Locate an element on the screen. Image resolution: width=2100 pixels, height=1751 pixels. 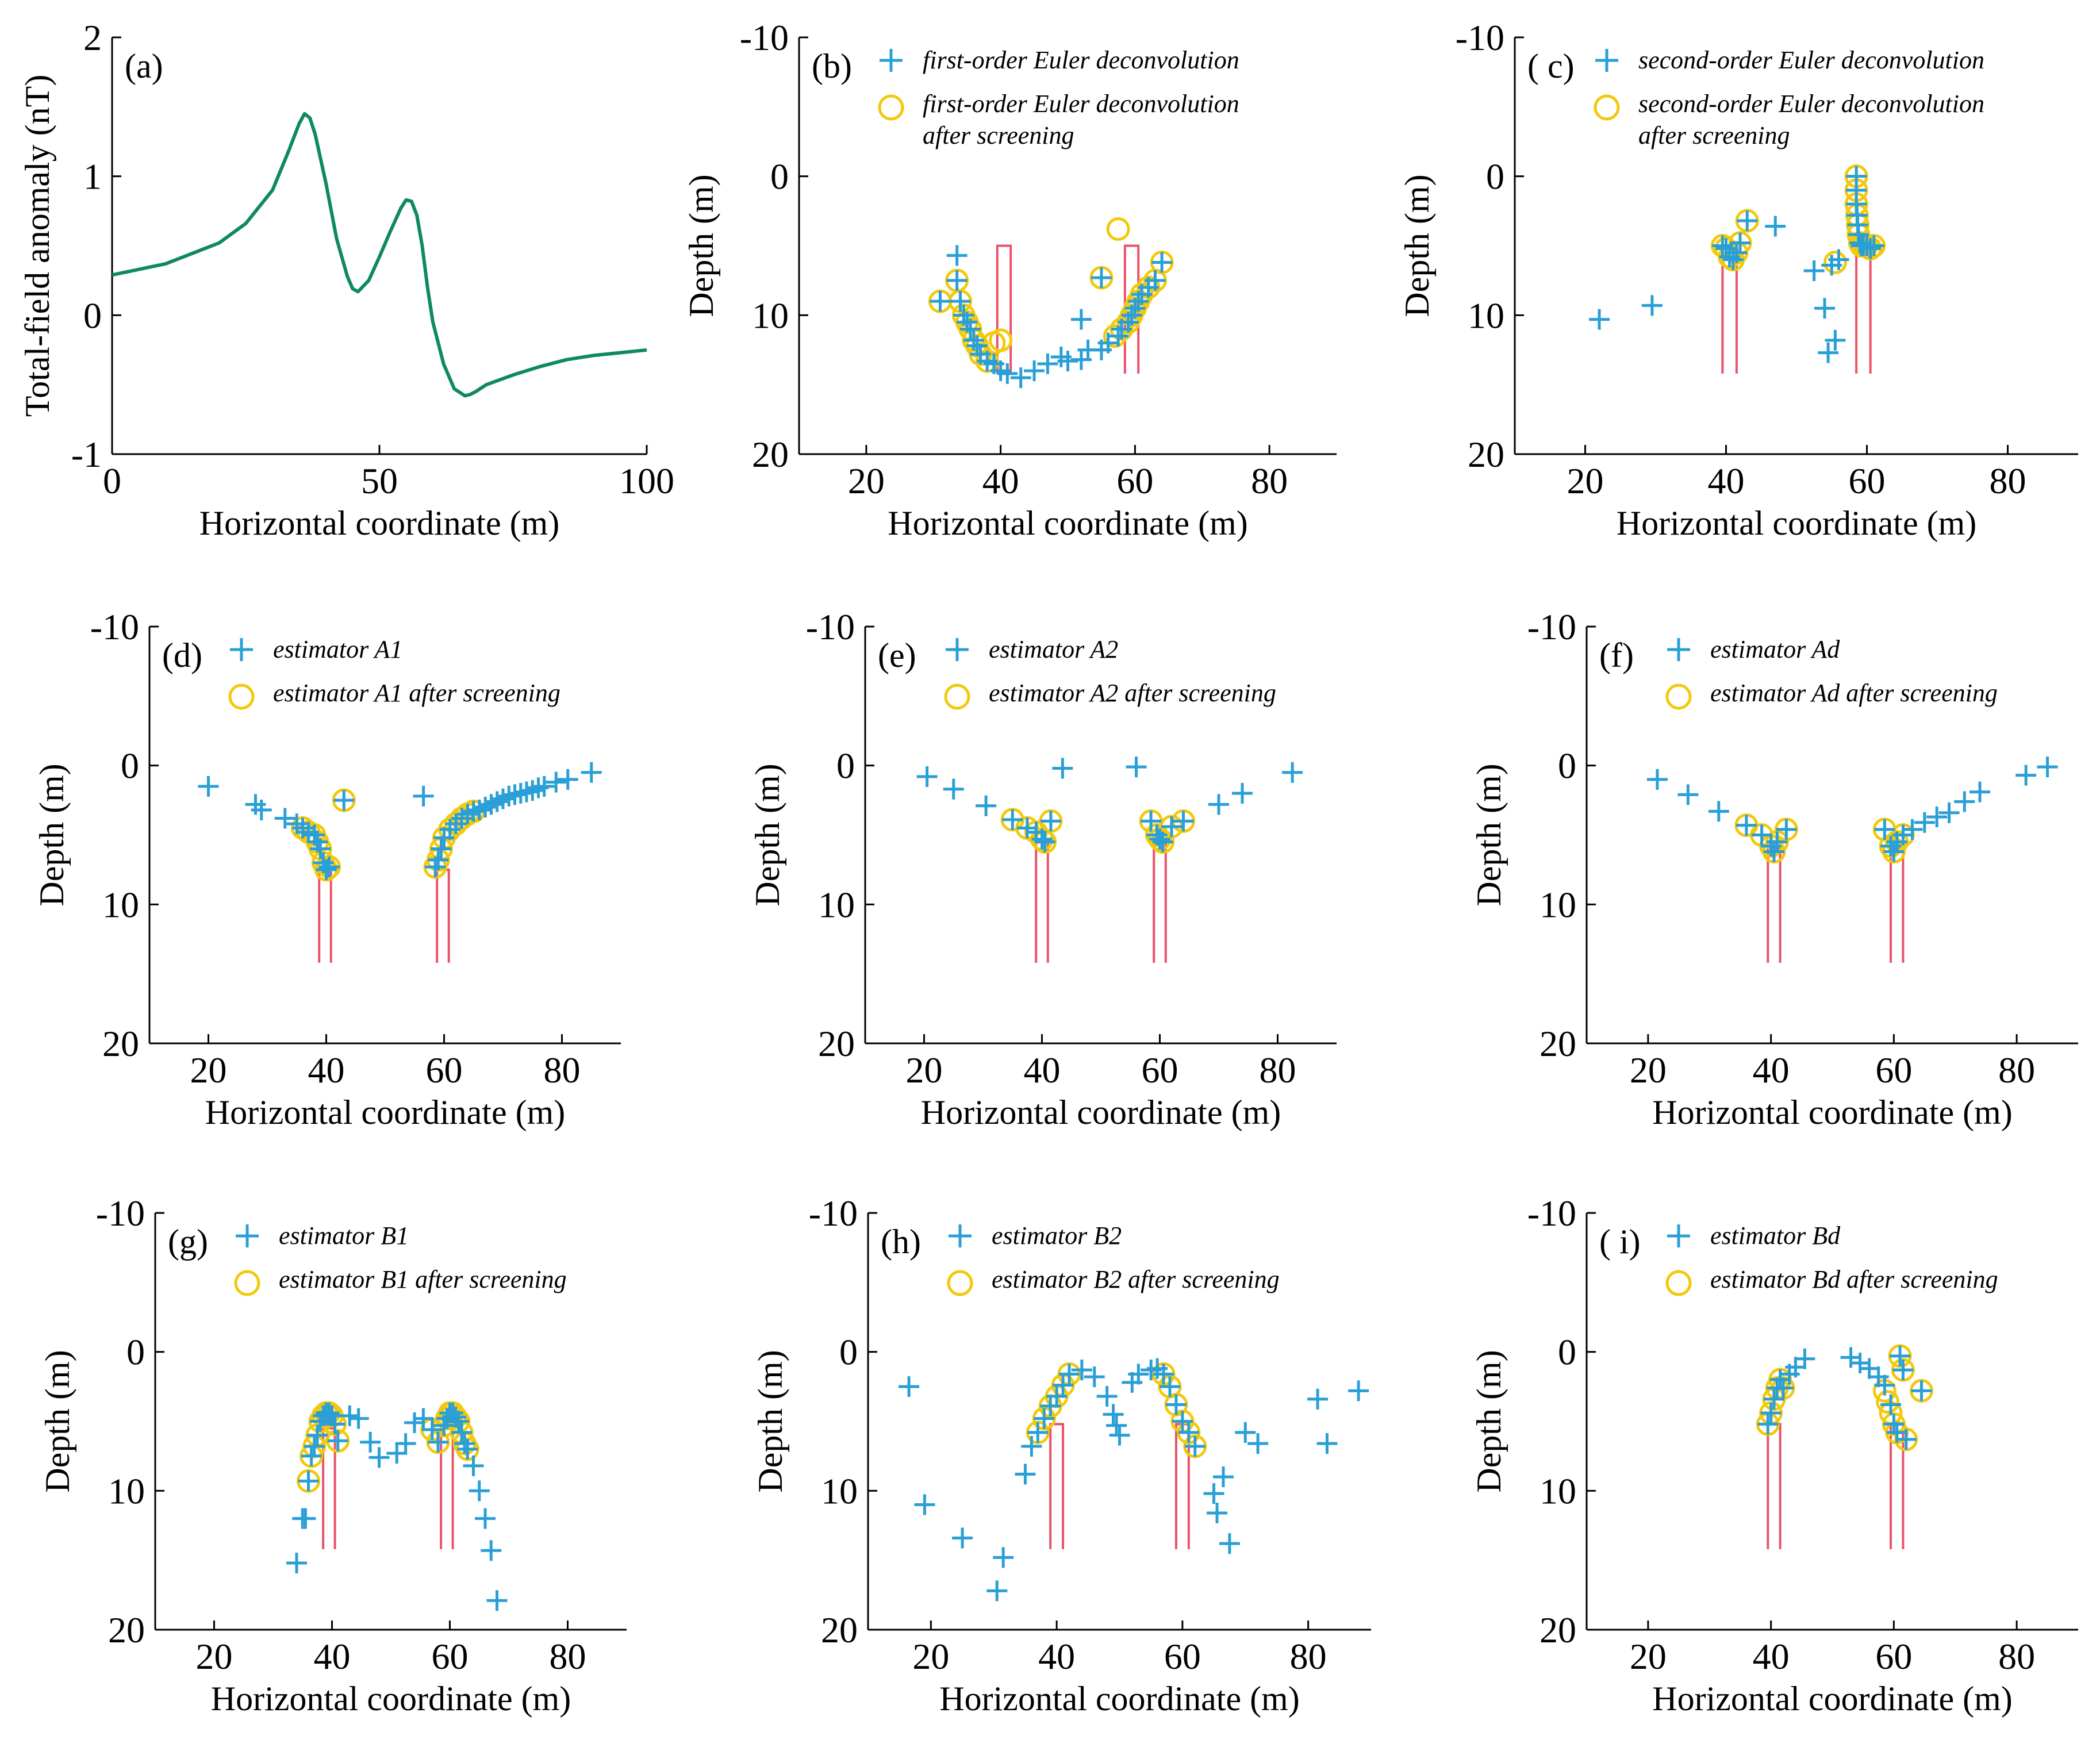
legend-label: estimator B1 is located at coordinates (344, 1236).